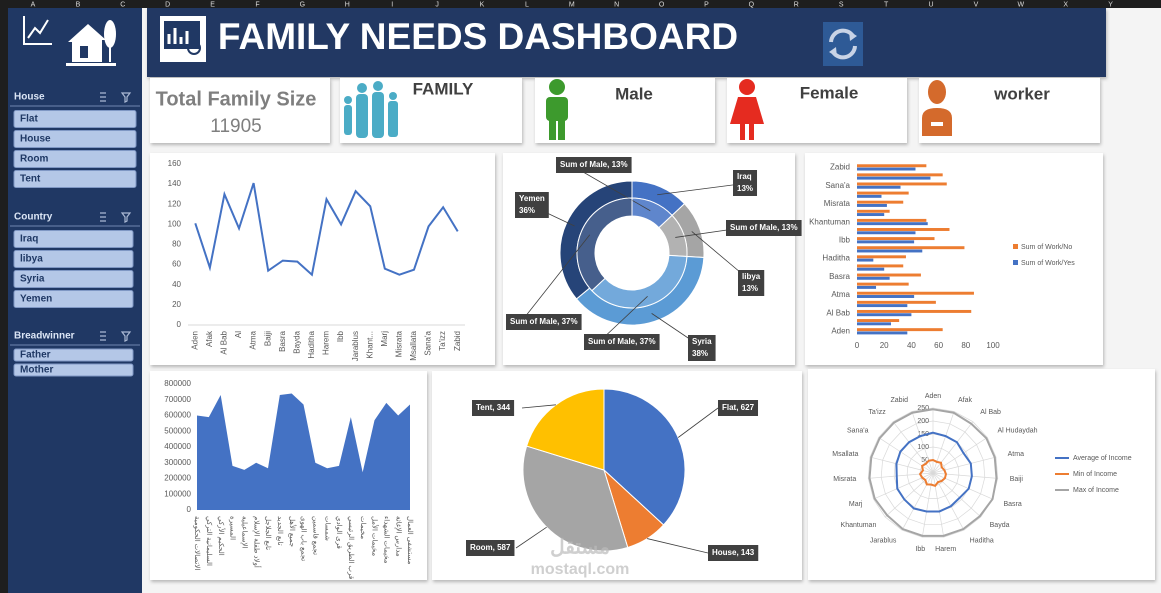 This screenshot has height=593, width=1161. I want to click on slicer-item-label: Iraq, so click(29, 239).